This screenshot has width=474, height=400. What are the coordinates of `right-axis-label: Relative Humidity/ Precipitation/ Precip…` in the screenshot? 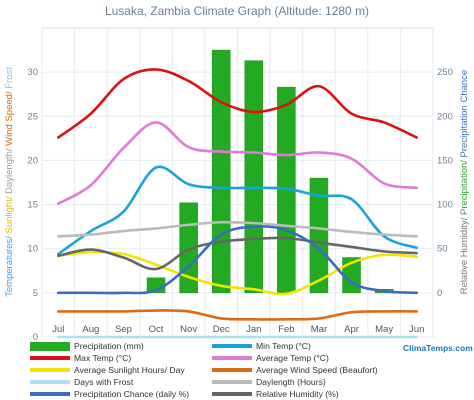 It's located at (464, 182).